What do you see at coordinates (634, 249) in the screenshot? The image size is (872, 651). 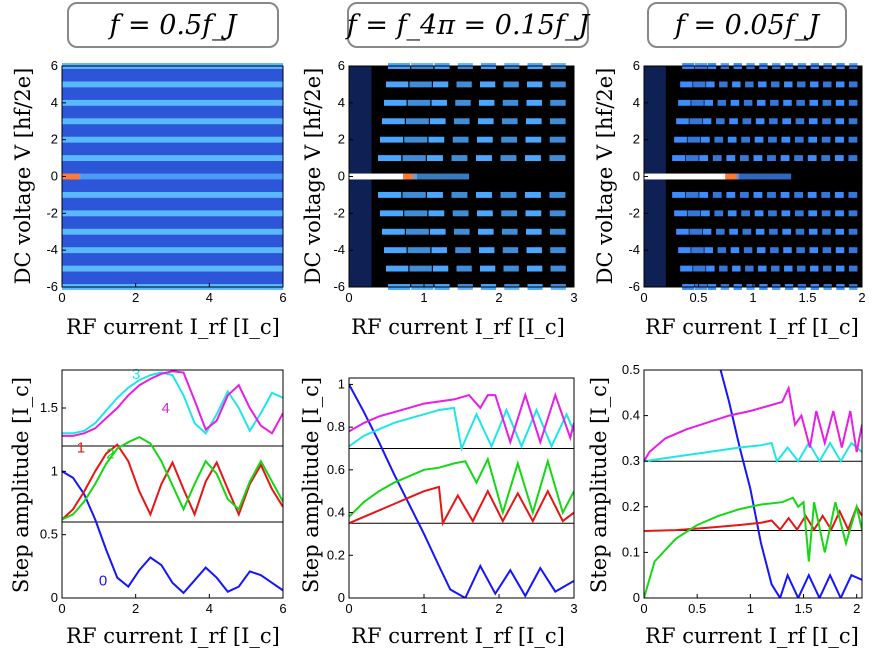 I see `y-tick-label: -4` at bounding box center [634, 249].